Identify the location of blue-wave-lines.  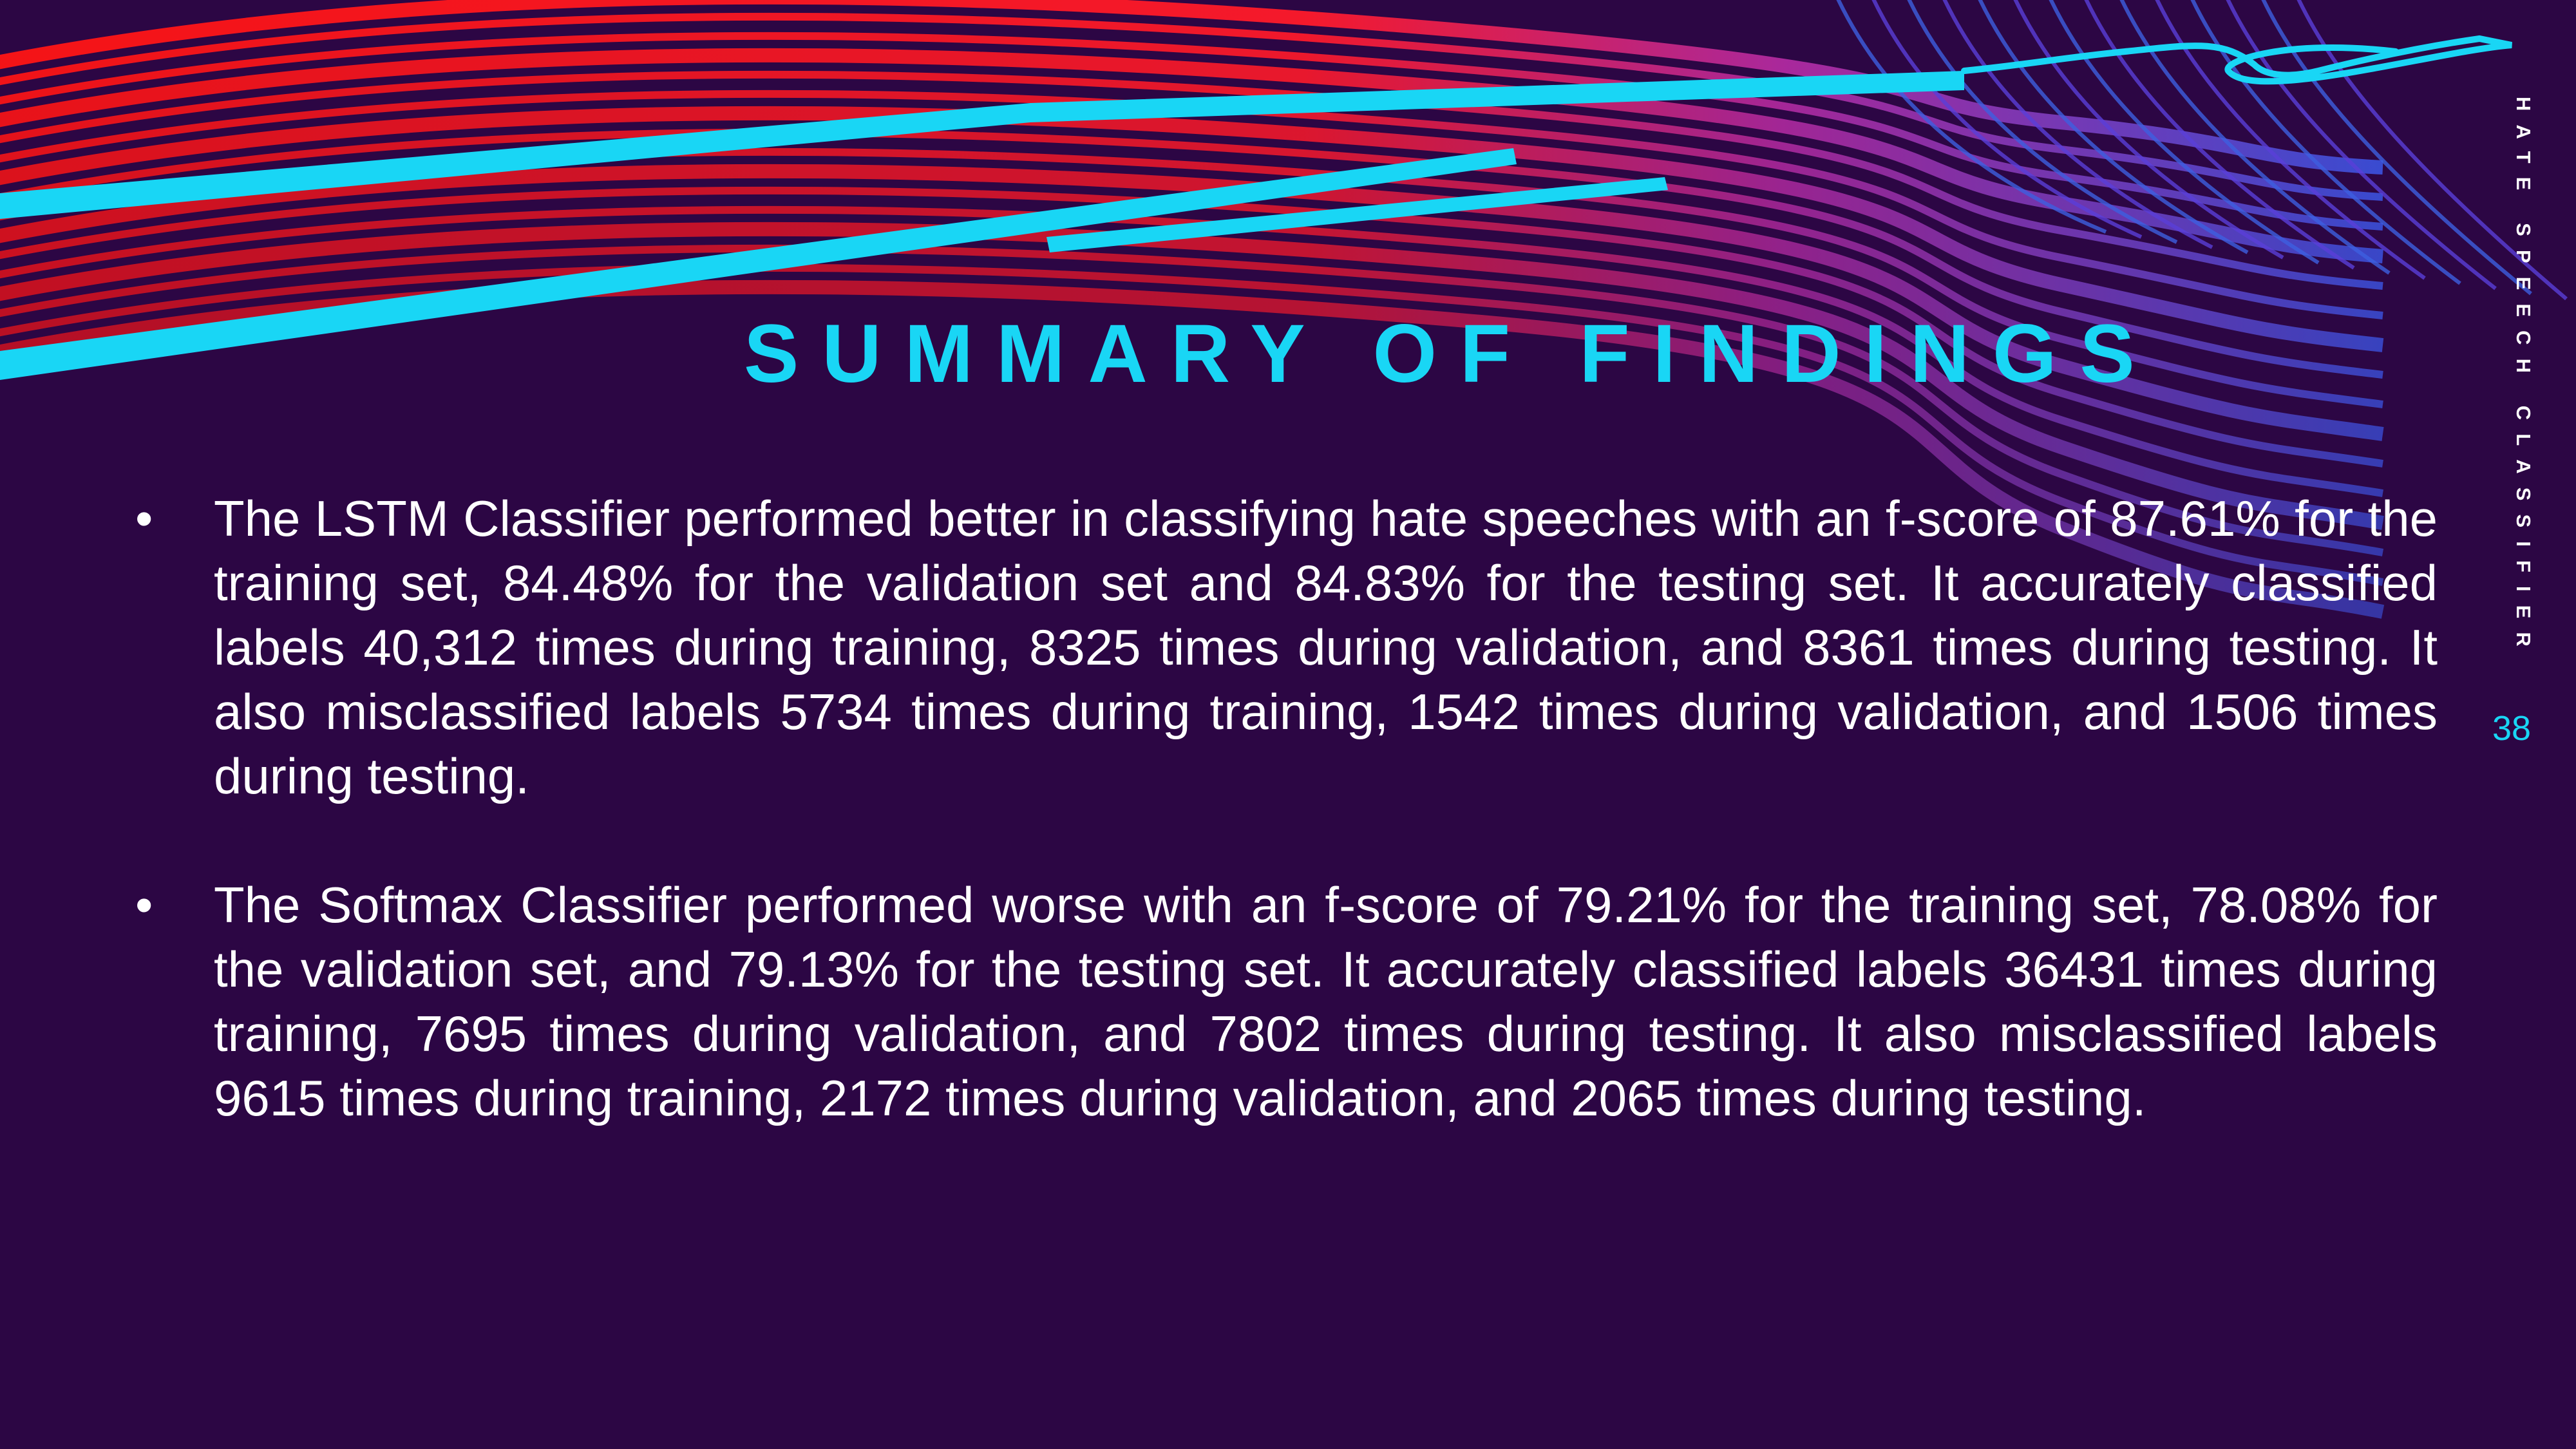
(2202, 151).